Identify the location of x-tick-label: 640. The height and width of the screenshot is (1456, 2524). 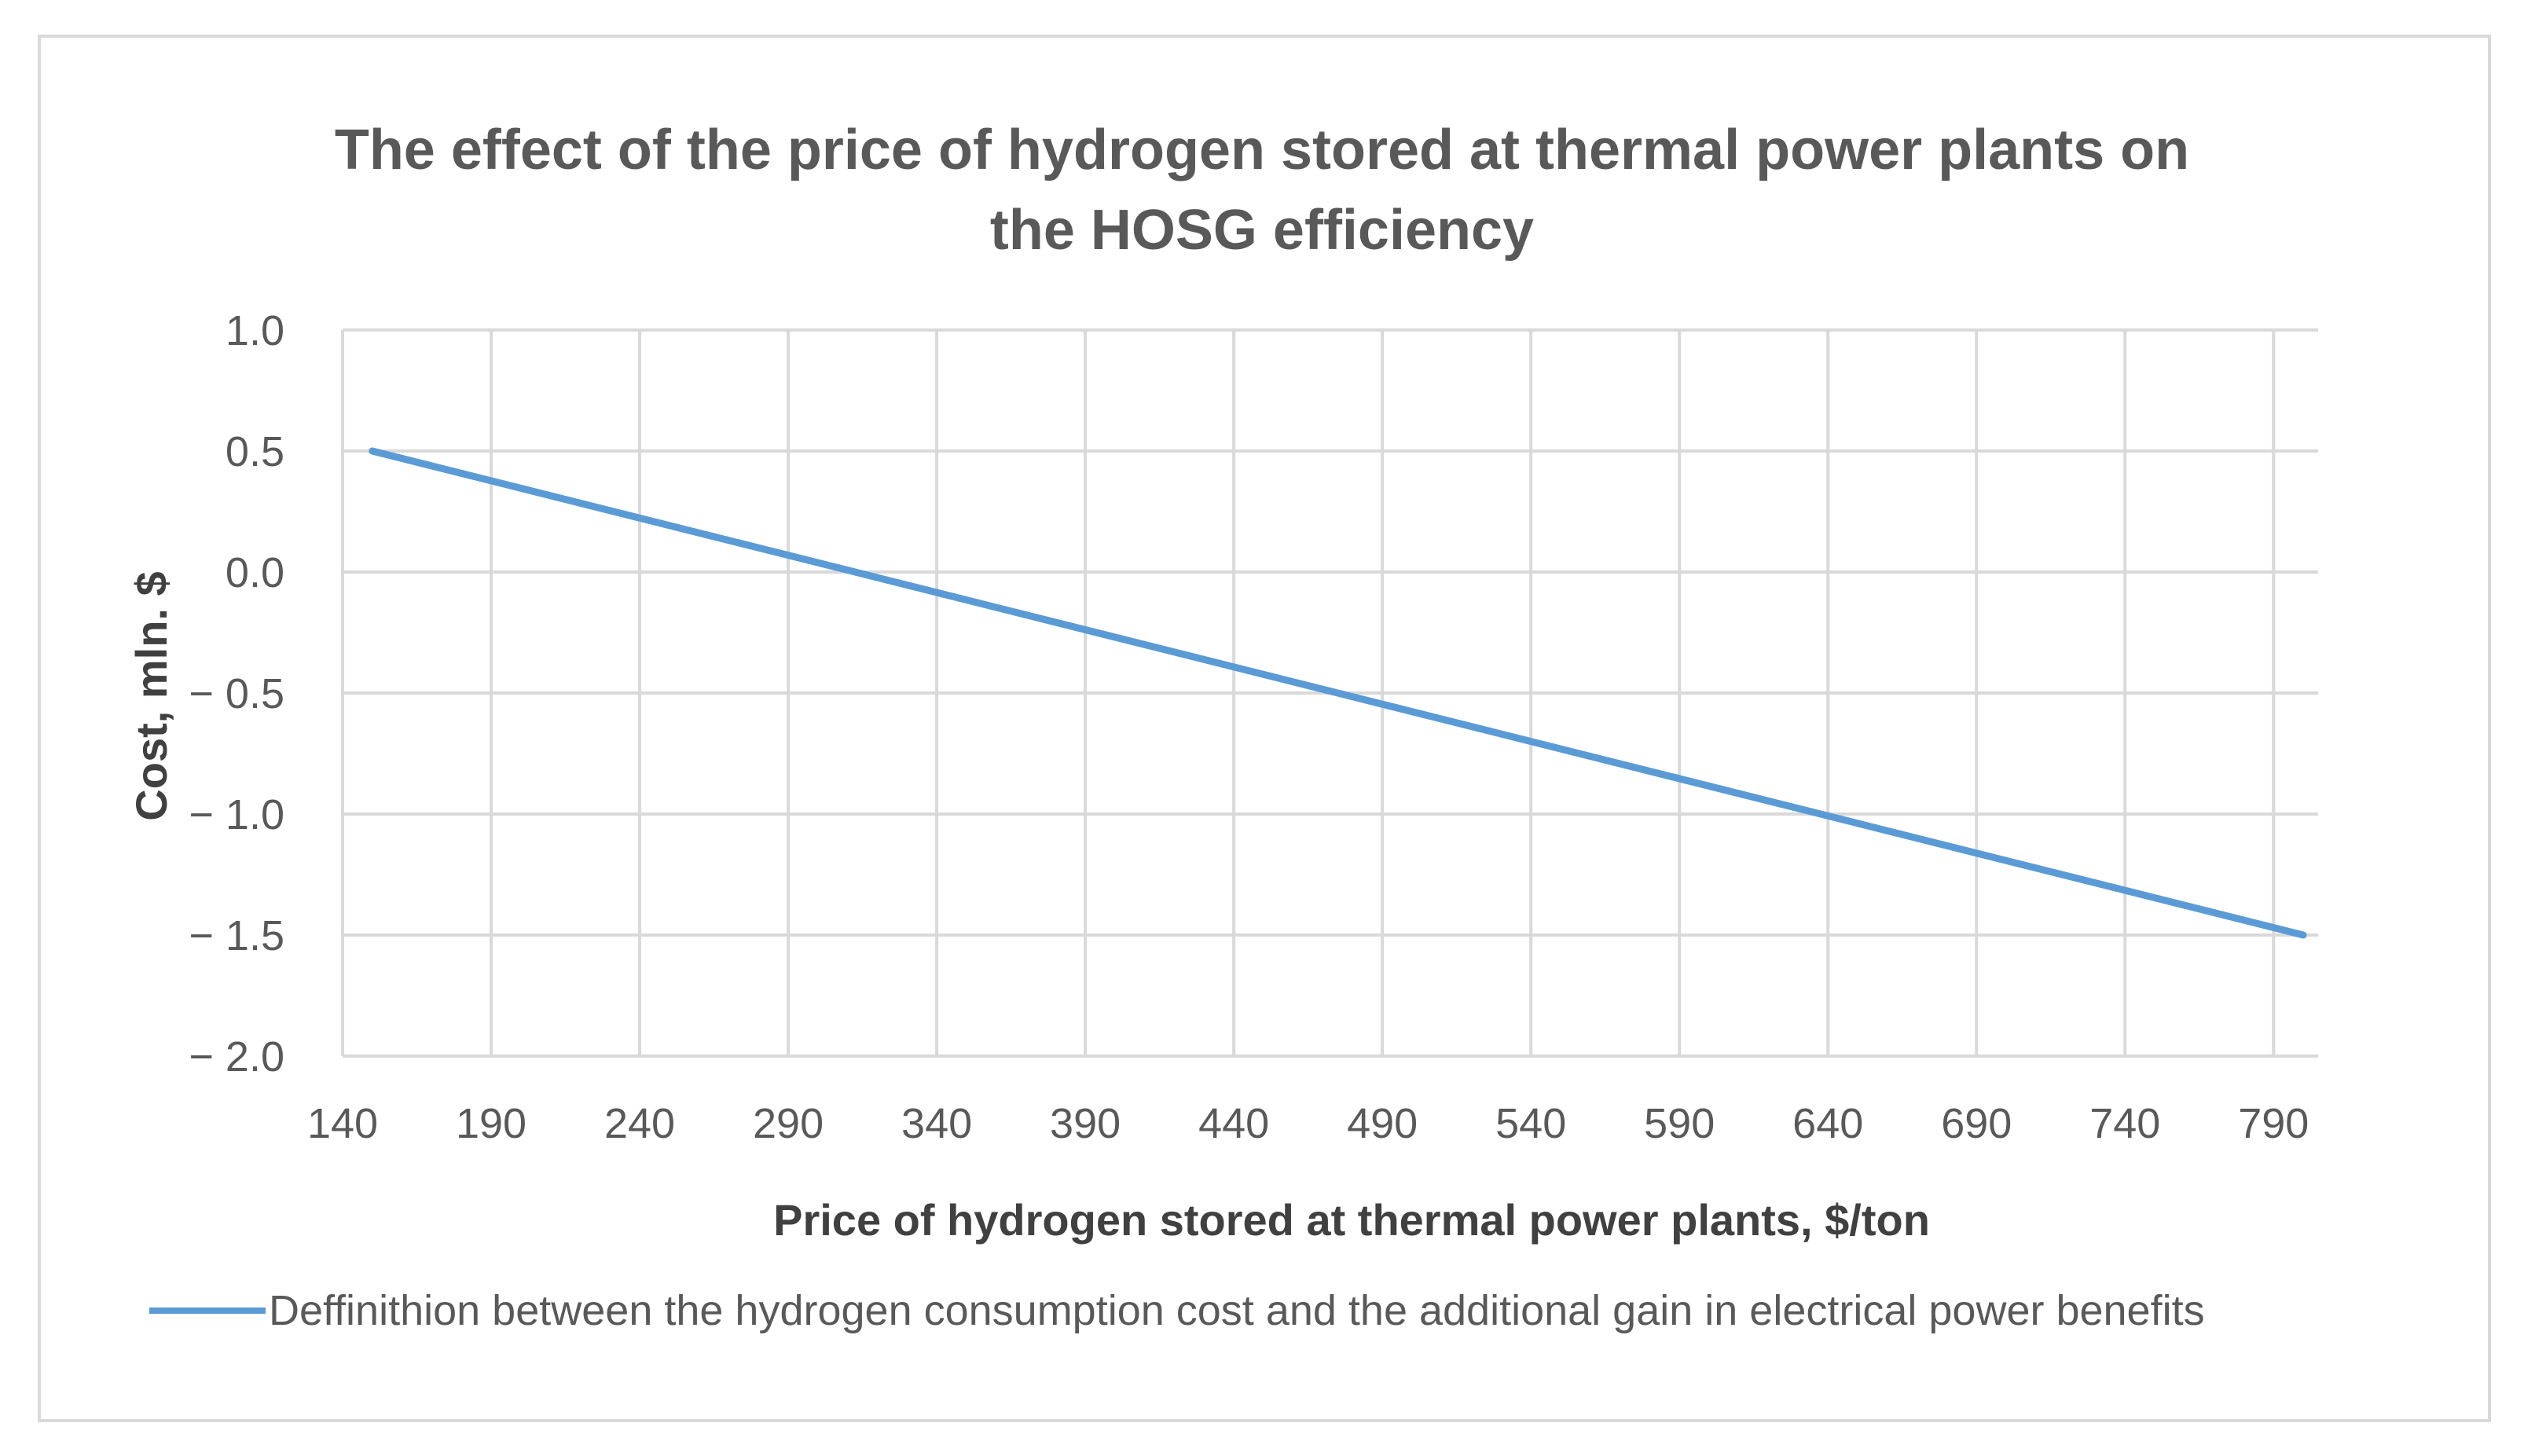
(1828, 1123).